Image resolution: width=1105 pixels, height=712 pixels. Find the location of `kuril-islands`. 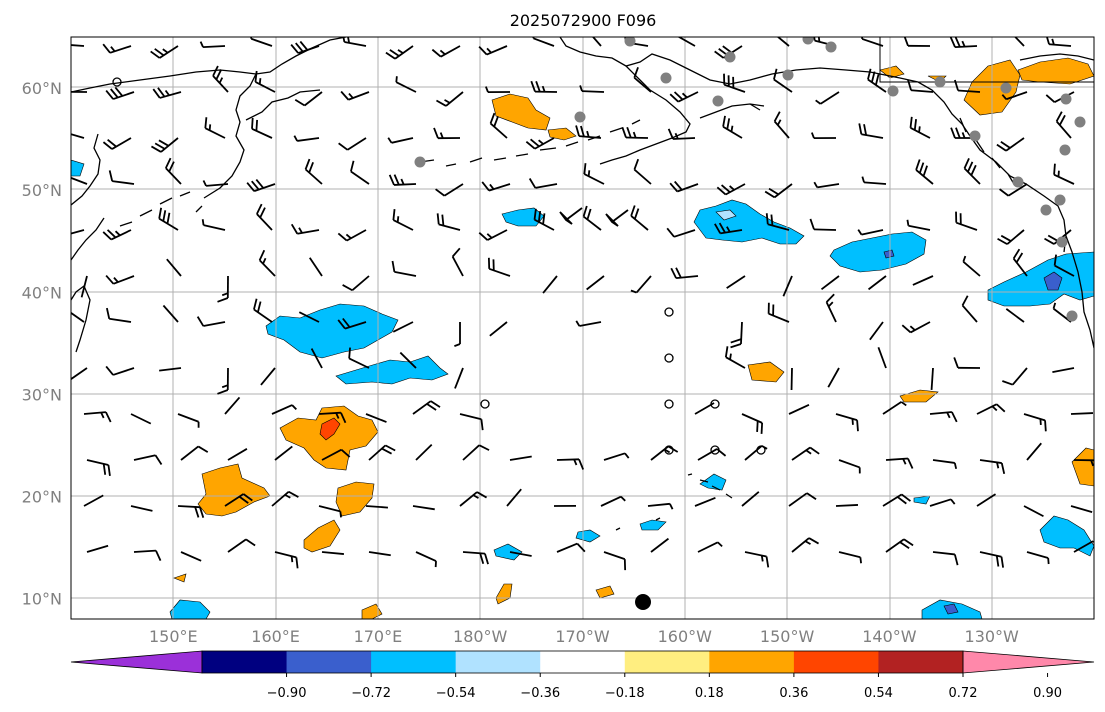

kuril-islands is located at coordinates (161, 209).